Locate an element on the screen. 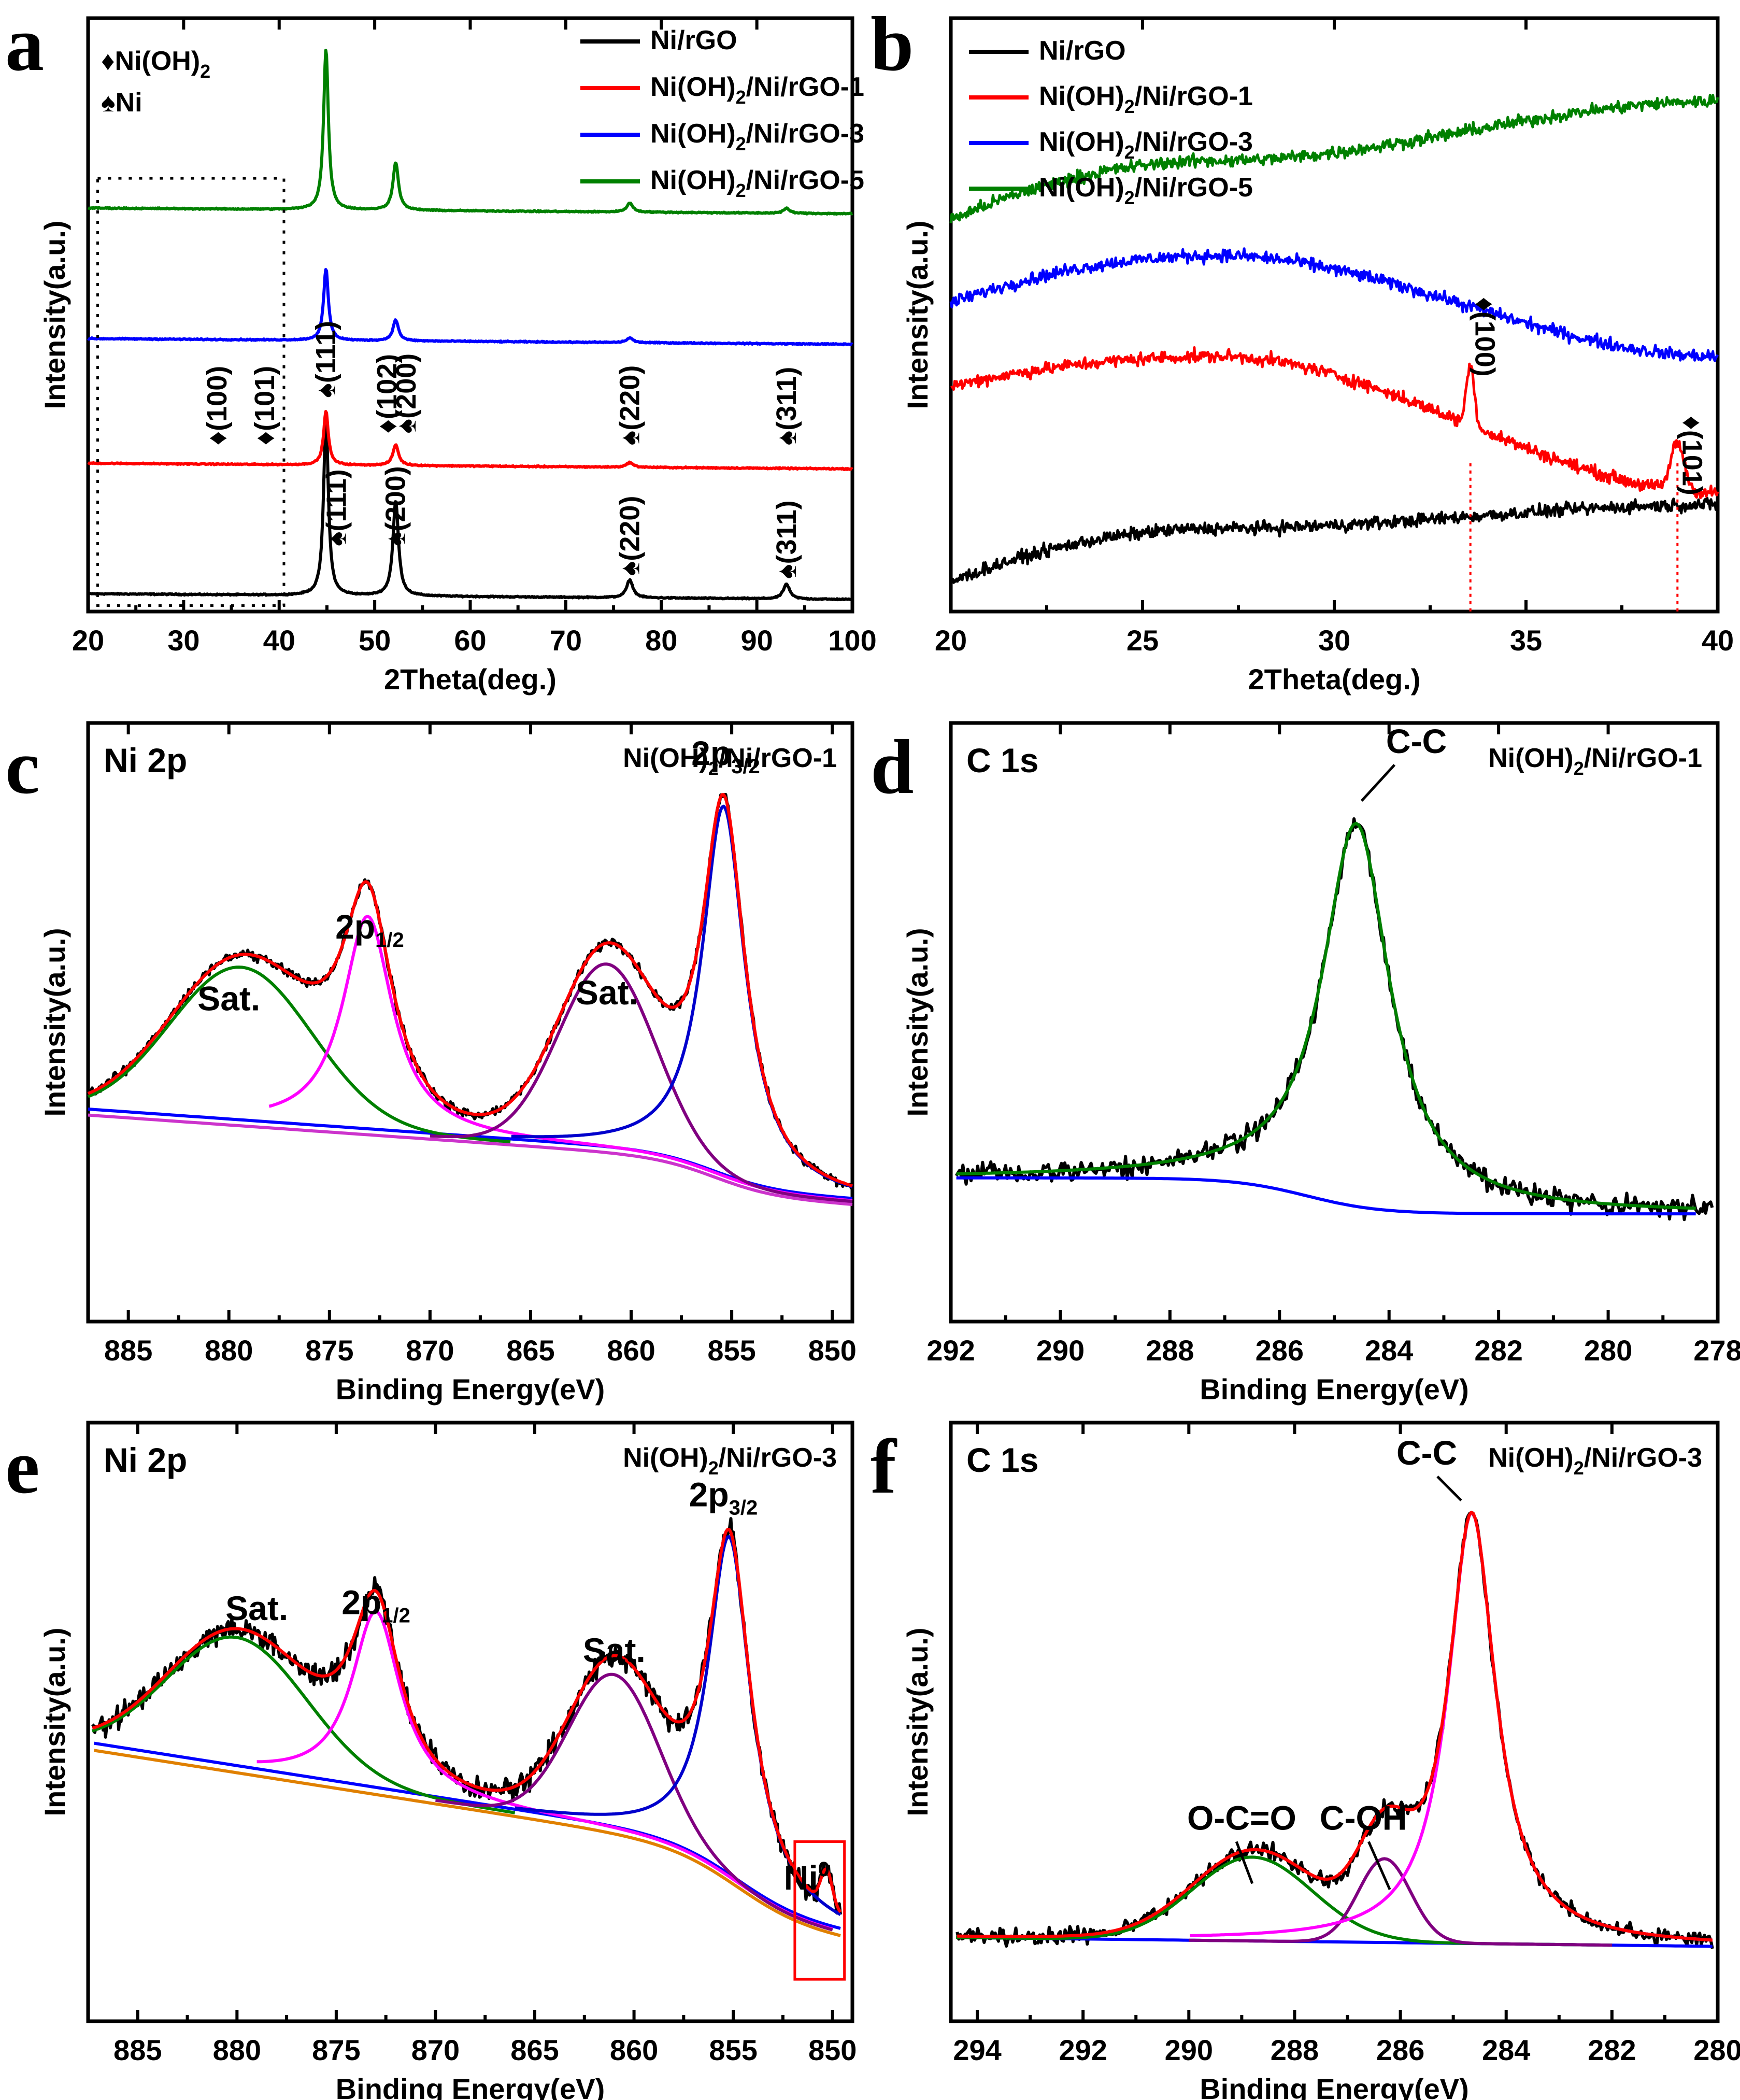 This screenshot has height=2100, width=1740. x-tick-label: 70 is located at coordinates (566, 640).